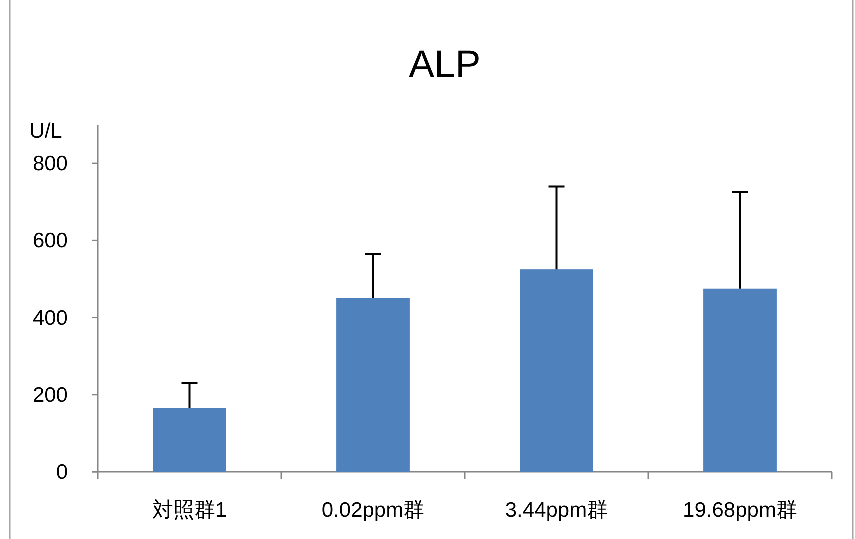  What do you see at coordinates (190, 510) in the screenshot?
I see `x-tick-label: 対照群1` at bounding box center [190, 510].